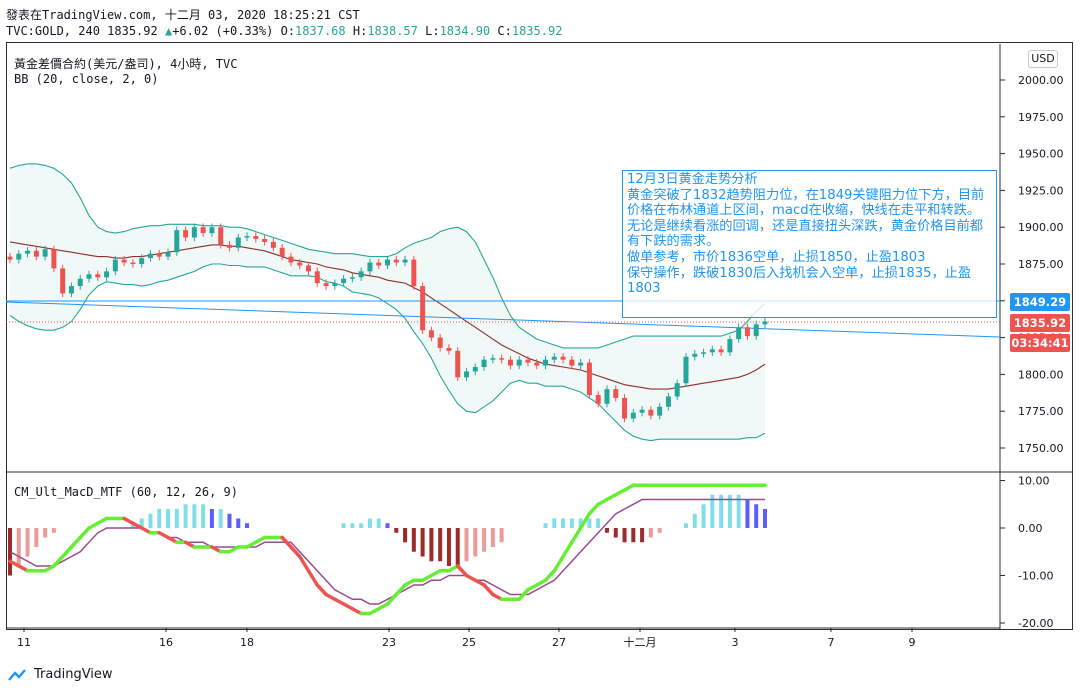 This screenshot has width=1080, height=693. Describe the element at coordinates (53, 31) in the screenshot. I see `symbol-label: TVC:GOLD, 240` at that location.